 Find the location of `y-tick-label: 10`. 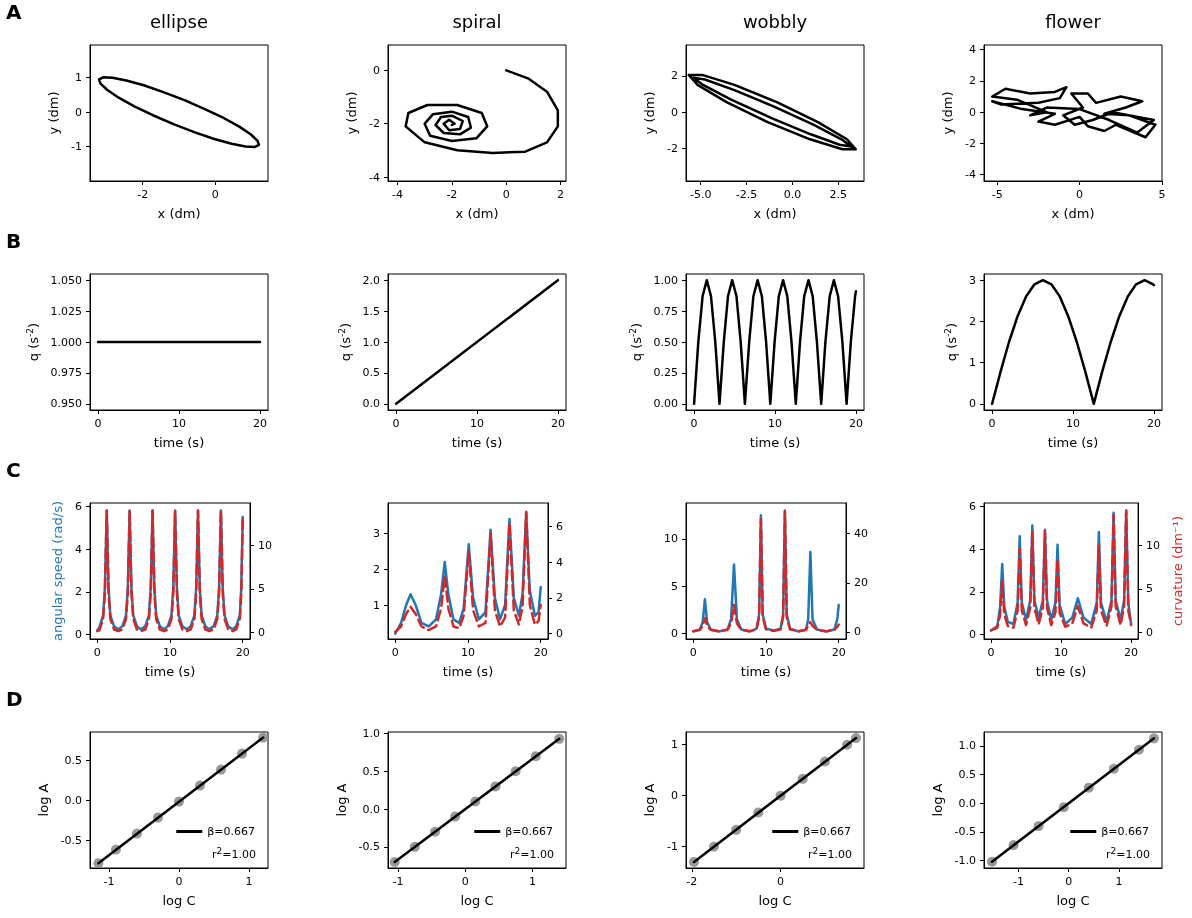

y-tick-label: 10 is located at coordinates (671, 539).